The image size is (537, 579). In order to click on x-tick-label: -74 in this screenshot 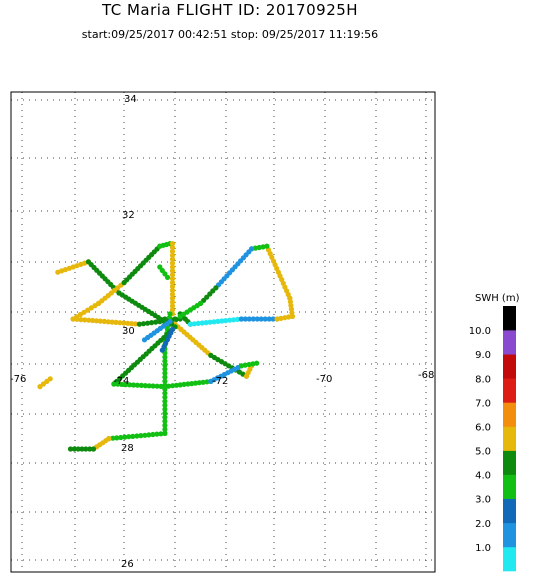, I will do `click(121, 381)`.